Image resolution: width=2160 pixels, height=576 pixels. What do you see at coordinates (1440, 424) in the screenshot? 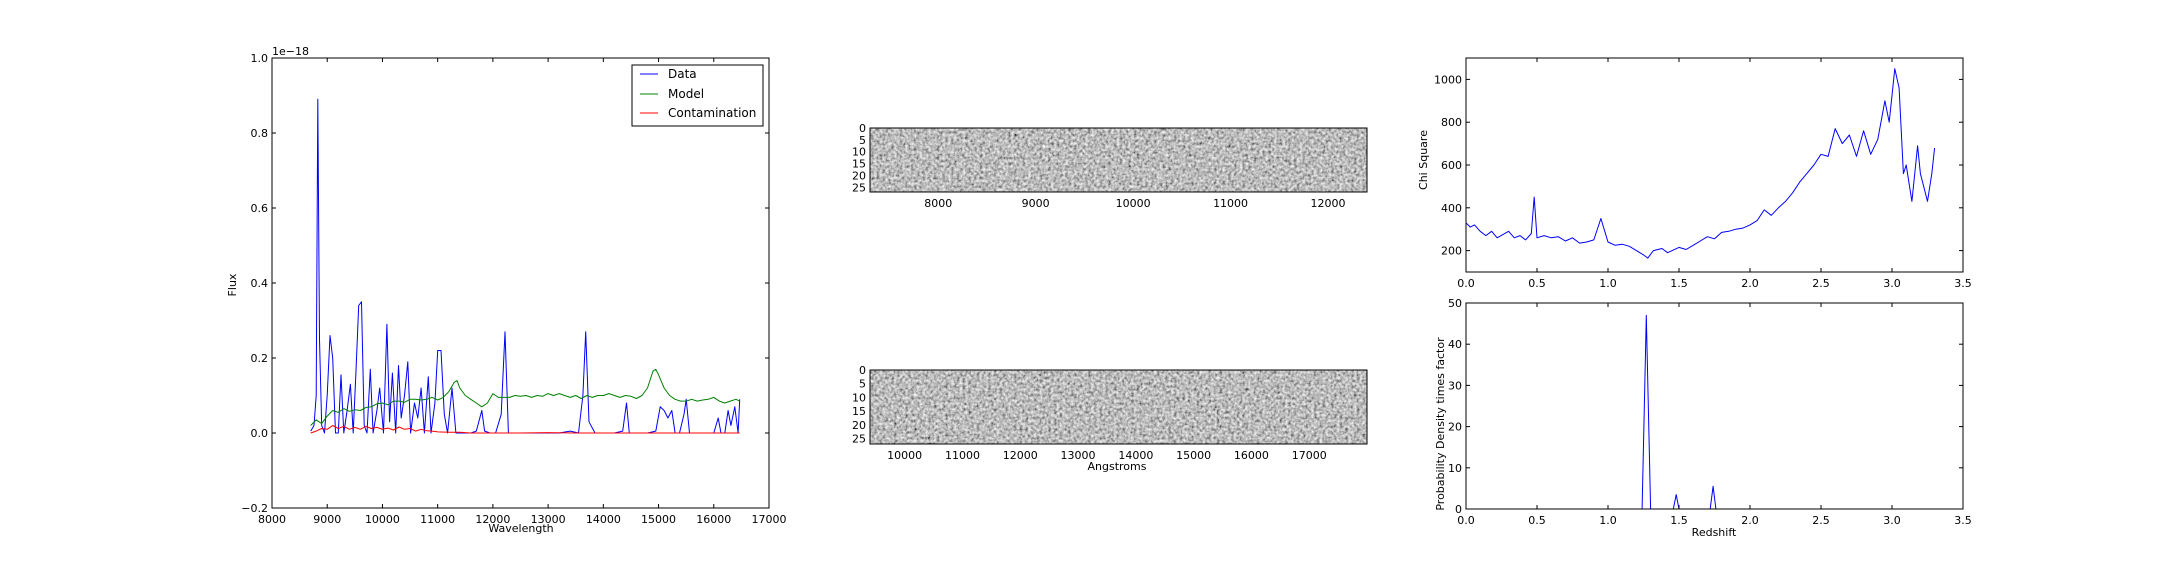
I see `probability-y-label: Probability Density times factor` at bounding box center [1440, 424].